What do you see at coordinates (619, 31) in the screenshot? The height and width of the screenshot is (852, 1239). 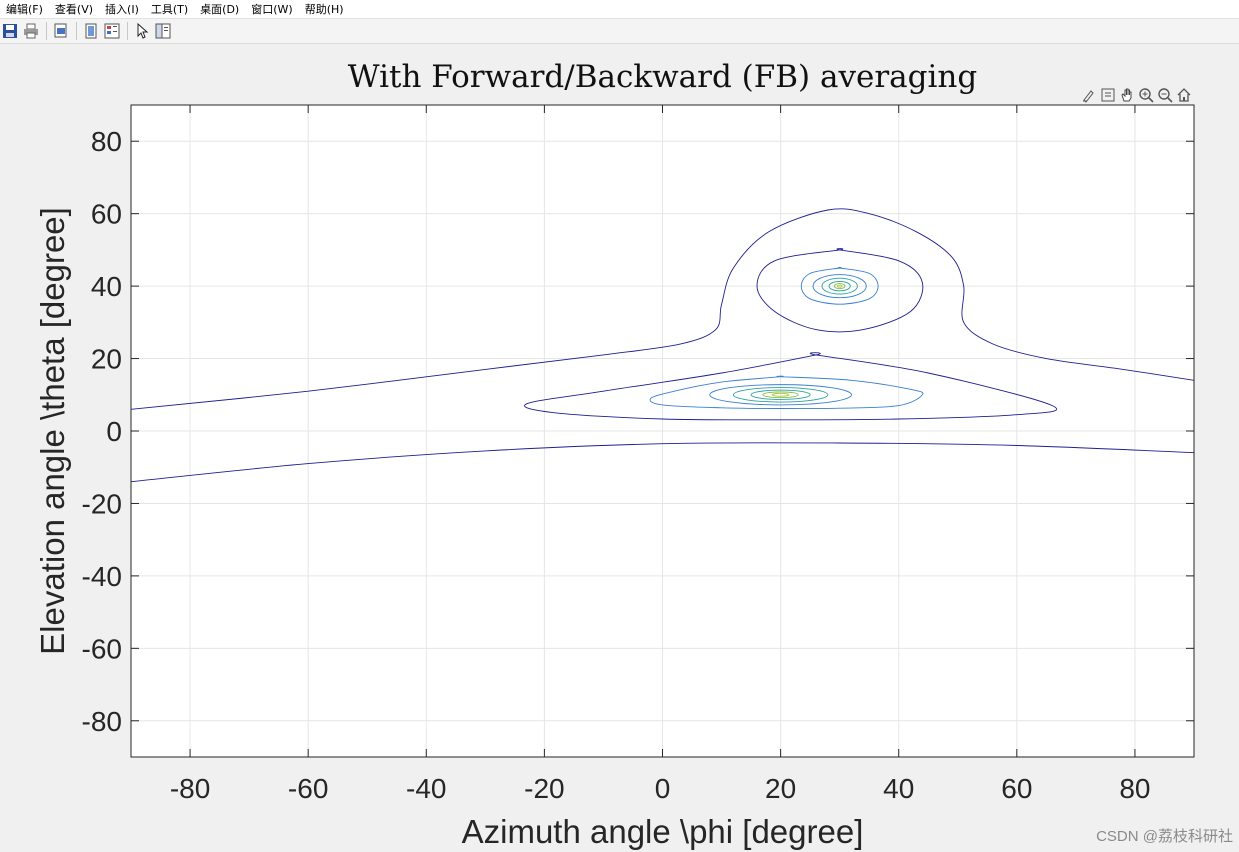 I see `figure-toolbar` at bounding box center [619, 31].